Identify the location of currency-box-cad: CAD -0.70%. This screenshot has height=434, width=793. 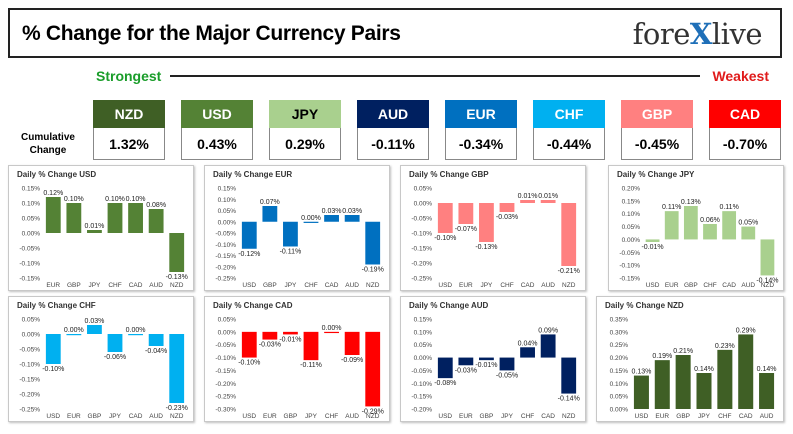
(745, 130).